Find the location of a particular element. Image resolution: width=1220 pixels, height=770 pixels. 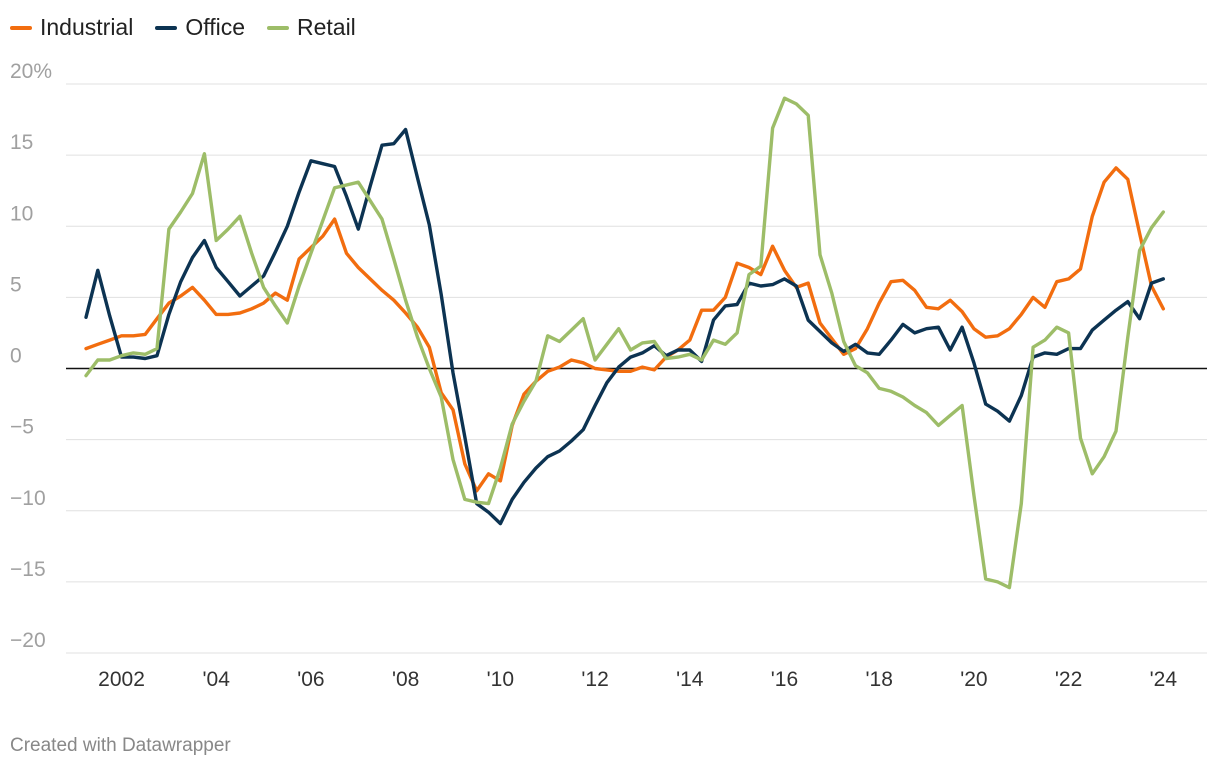

x-tick-label: '08 is located at coordinates (405, 679).